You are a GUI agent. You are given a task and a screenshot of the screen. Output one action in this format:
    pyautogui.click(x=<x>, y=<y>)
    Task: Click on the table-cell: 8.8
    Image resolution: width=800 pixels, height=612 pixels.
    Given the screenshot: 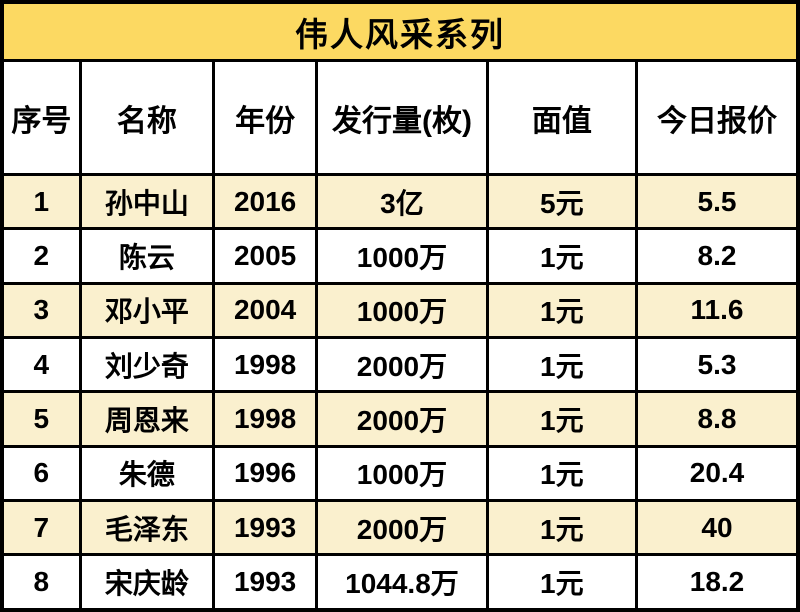 What is the action you would take?
    pyautogui.click(x=717, y=419)
    